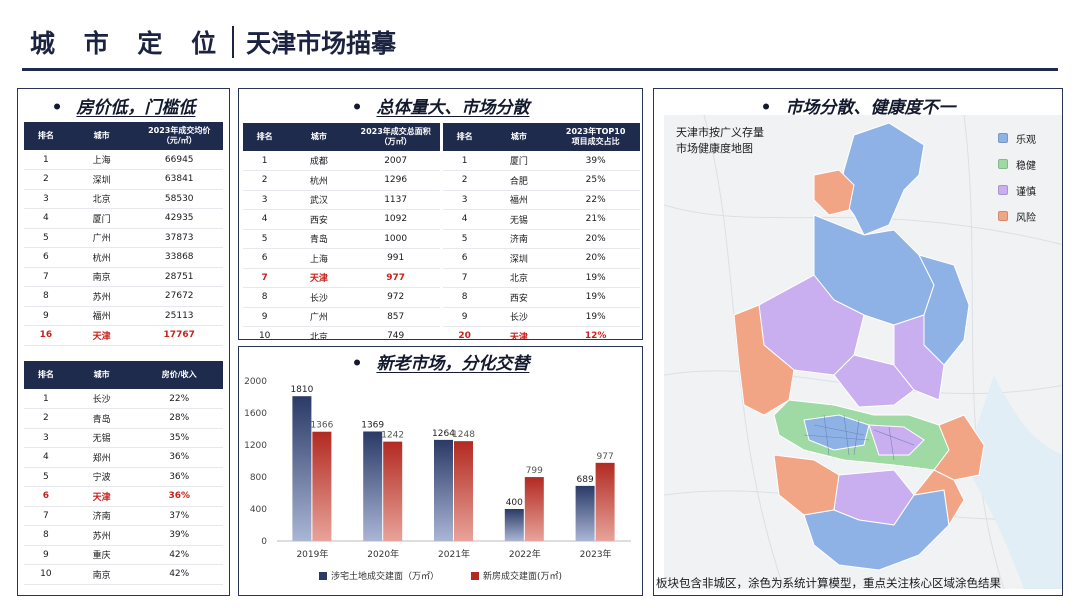 The height and width of the screenshot is (608, 1080). I want to click on table-cell: 上海, so click(319, 258).